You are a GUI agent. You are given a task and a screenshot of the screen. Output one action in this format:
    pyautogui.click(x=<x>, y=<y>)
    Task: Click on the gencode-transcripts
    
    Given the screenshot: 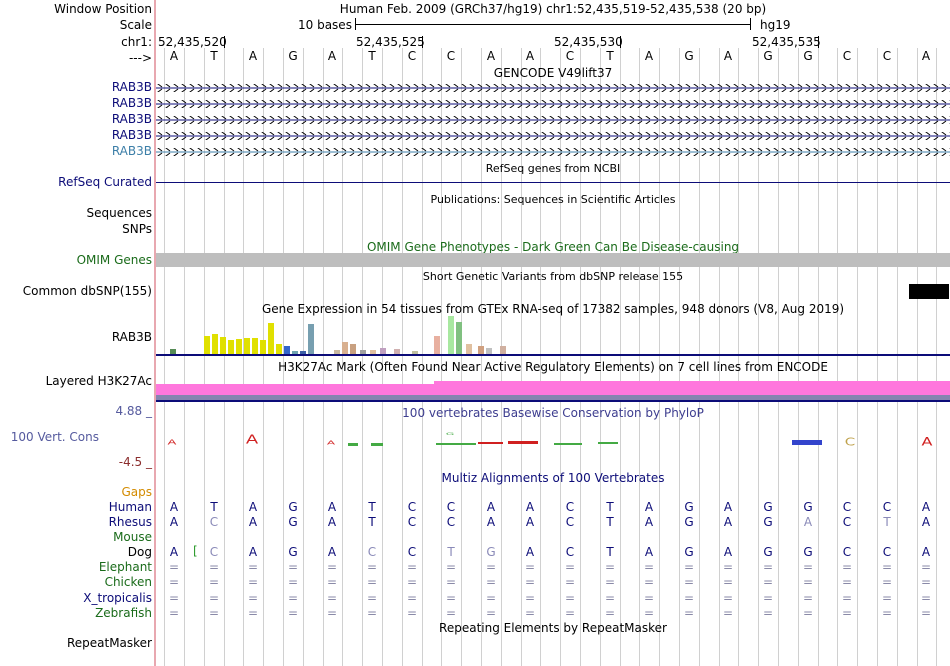 What is the action you would take?
    pyautogui.click(x=553, y=120)
    